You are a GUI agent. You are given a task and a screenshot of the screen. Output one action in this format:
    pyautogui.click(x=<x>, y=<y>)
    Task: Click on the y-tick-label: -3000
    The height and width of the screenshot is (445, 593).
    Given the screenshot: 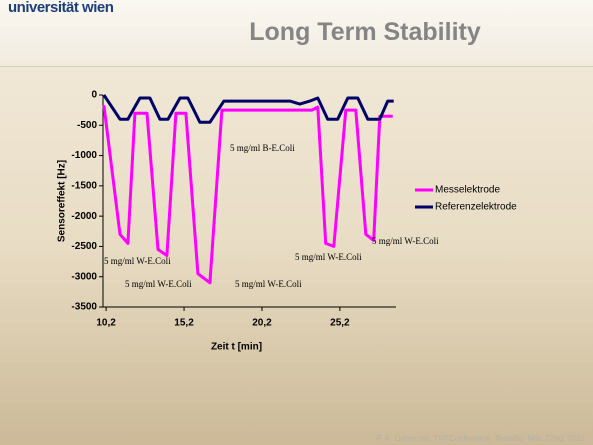 What is the action you would take?
    pyautogui.click(x=84, y=276)
    